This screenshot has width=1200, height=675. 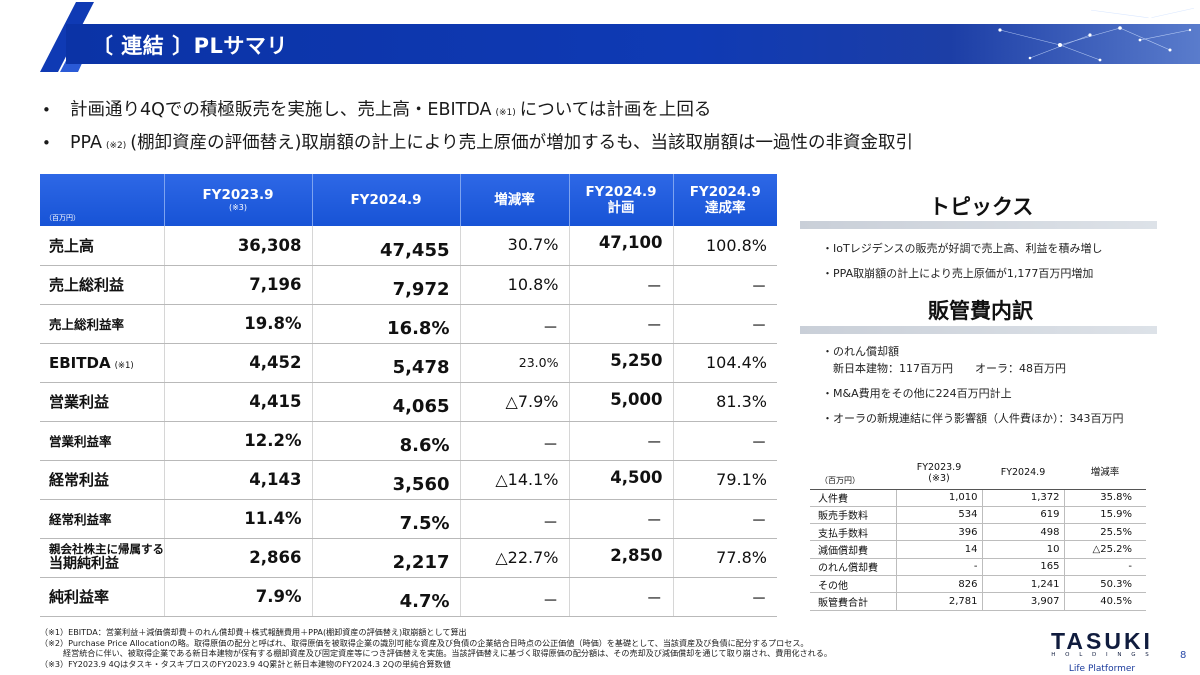 What do you see at coordinates (939, 601) in the screenshot?
I see `cell-fy2023: 2,781` at bounding box center [939, 601].